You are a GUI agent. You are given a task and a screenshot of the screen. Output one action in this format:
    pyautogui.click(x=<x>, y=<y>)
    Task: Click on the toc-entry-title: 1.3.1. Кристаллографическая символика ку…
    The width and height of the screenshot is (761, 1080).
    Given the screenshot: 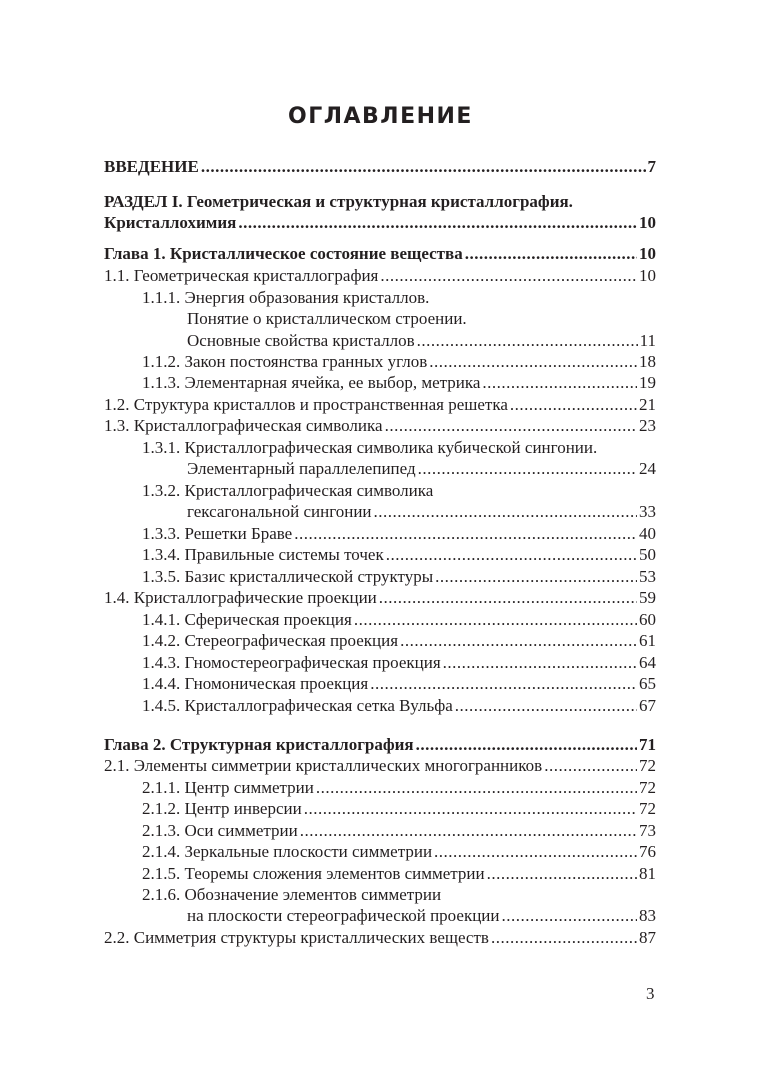 What is the action you would take?
    pyautogui.click(x=370, y=447)
    